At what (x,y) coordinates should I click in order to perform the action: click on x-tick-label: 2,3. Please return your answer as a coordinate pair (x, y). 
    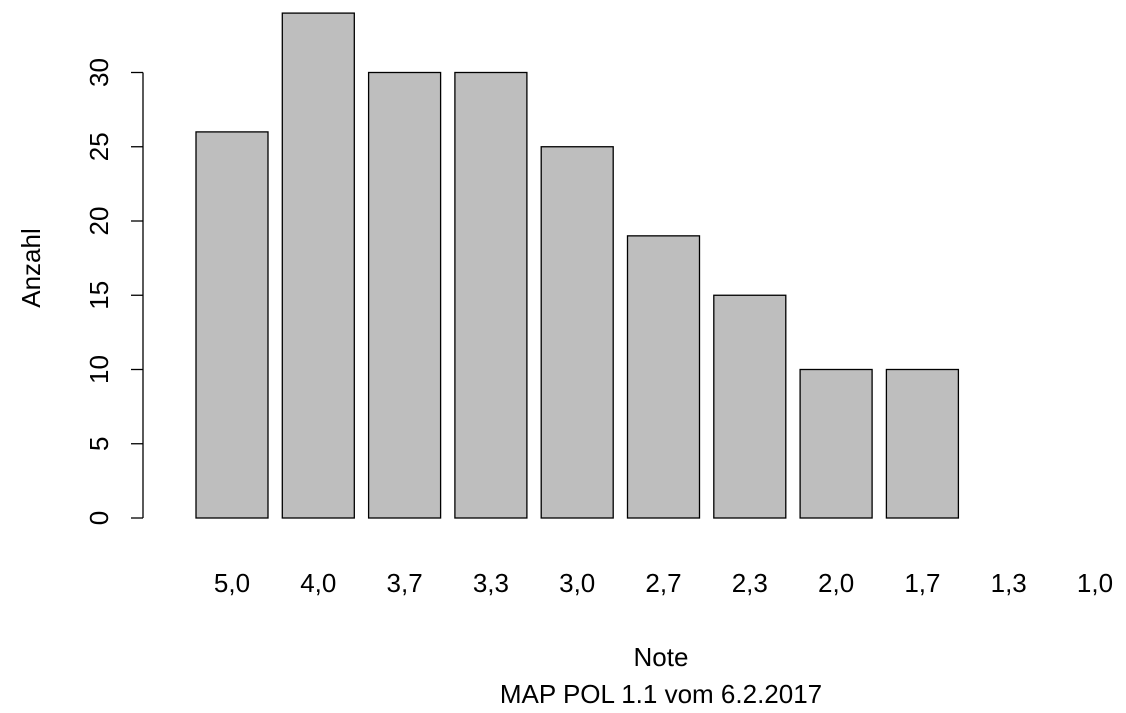
    Looking at the image, I should click on (750, 583).